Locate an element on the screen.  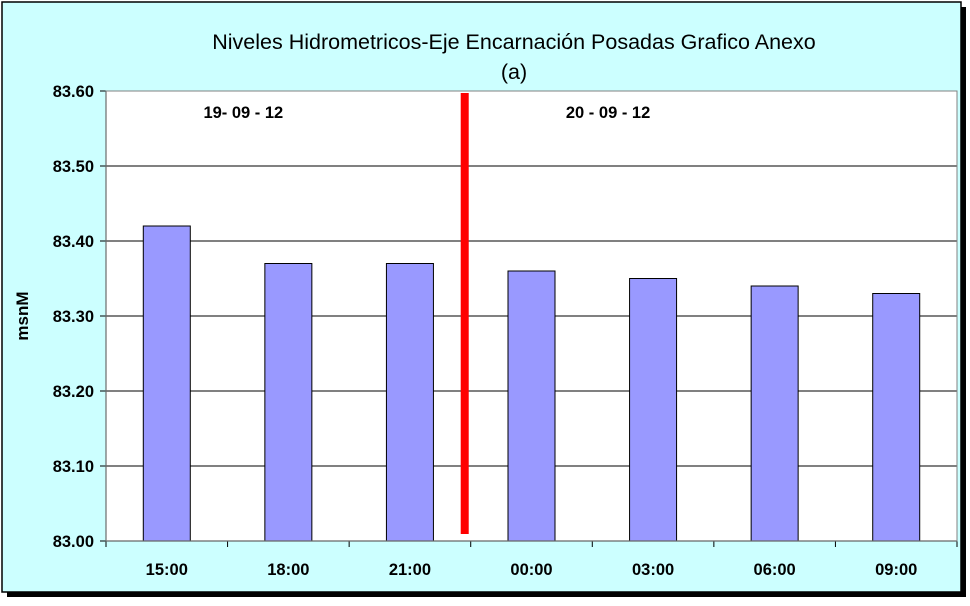
x-tick-label: 15:00 is located at coordinates (167, 570).